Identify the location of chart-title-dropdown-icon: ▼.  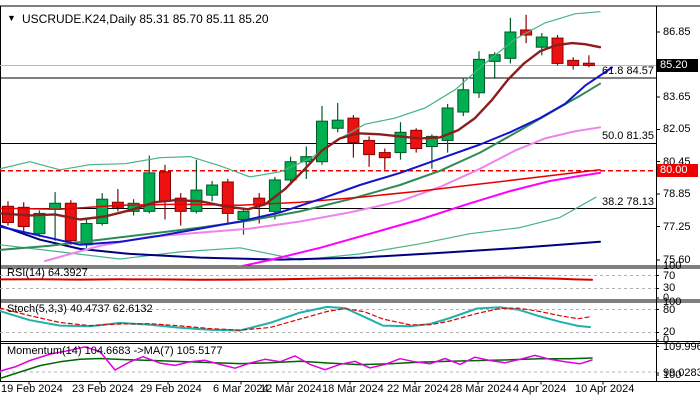
(11, 18).